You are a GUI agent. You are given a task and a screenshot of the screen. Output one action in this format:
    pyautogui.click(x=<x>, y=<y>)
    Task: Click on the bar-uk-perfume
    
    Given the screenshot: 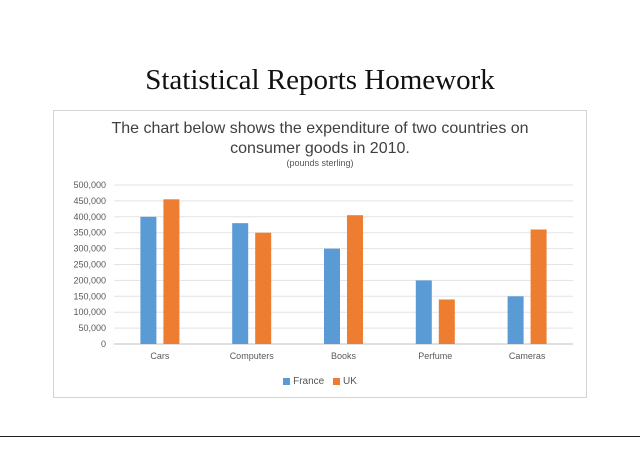 What is the action you would take?
    pyautogui.click(x=446, y=321)
    